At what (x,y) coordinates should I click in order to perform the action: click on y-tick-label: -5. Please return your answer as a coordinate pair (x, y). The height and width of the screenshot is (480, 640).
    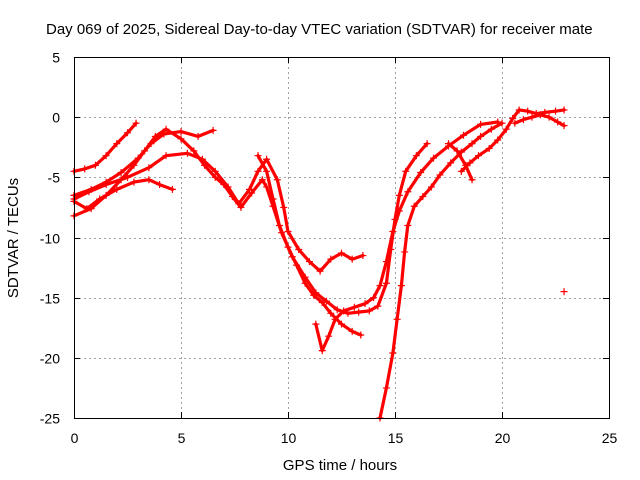
    Looking at the image, I should click on (54, 178).